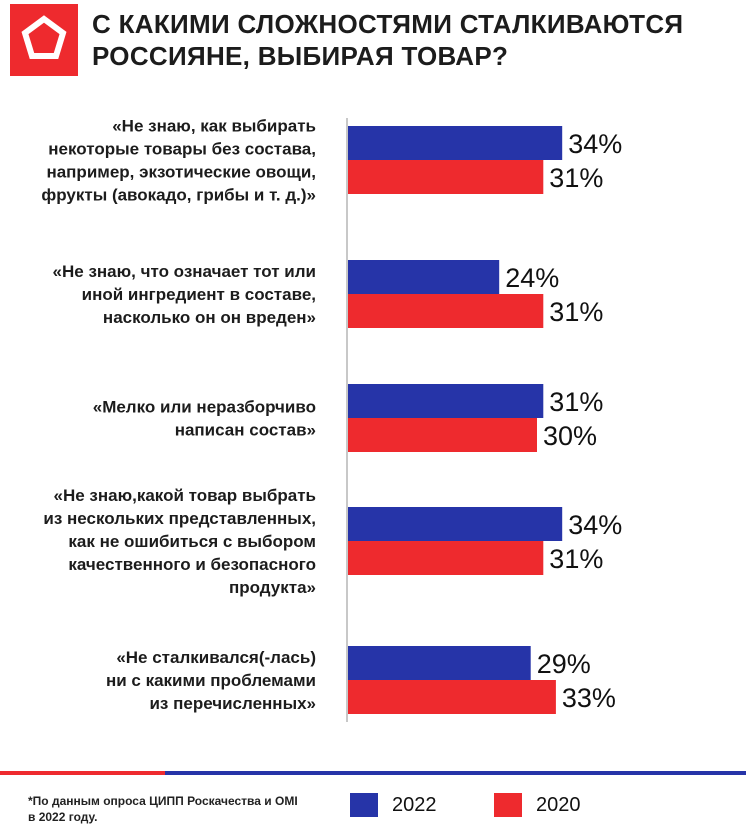 This screenshot has height=834, width=746. I want to click on brand-logo, so click(44, 40).